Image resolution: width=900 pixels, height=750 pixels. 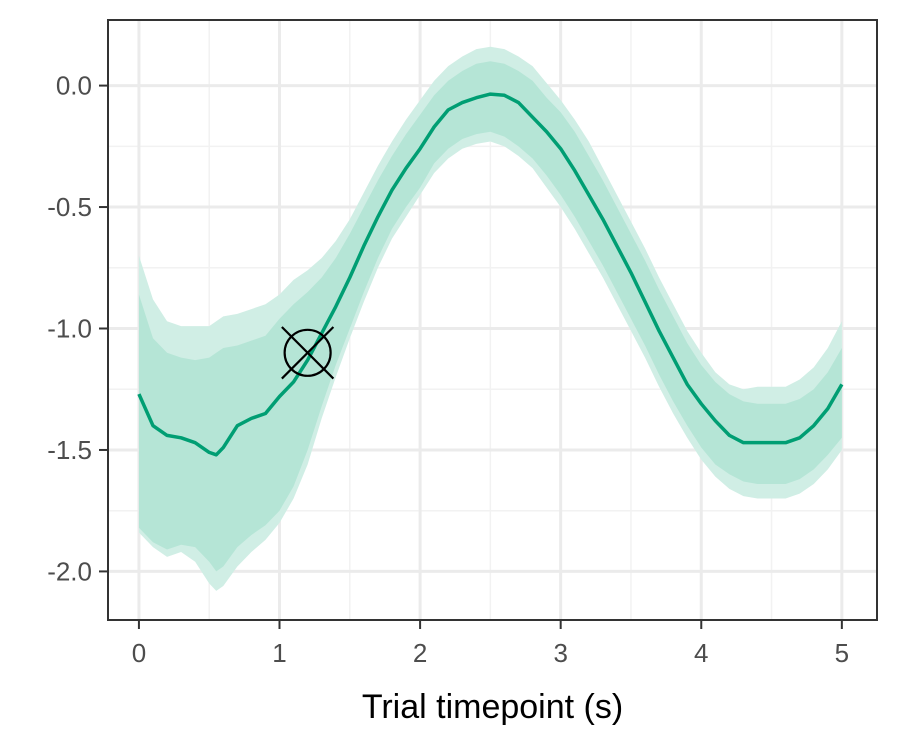 I want to click on y-tick-label: -2.0, so click(x=69, y=571).